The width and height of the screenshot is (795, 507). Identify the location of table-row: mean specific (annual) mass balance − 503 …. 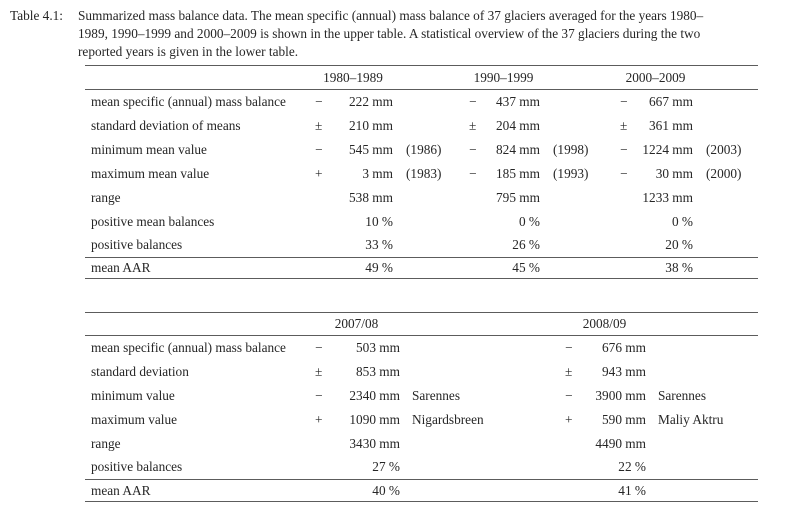
(421, 348).